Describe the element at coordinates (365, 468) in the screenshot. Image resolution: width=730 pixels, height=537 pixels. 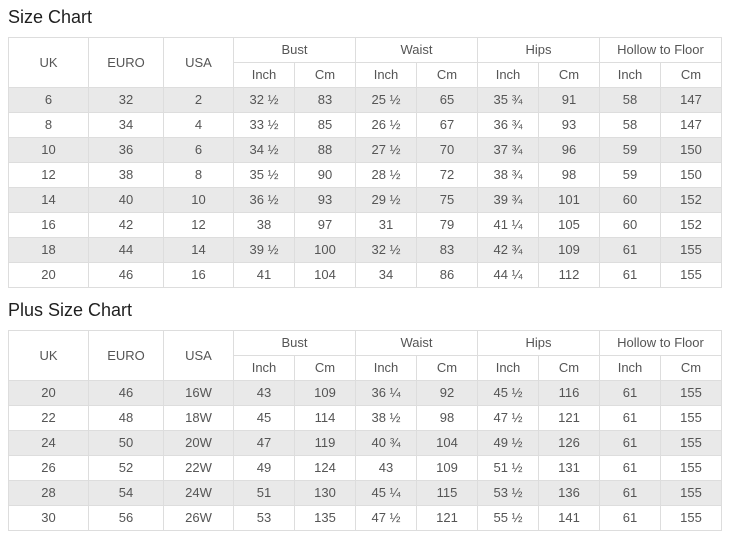
I see `table-row: 26 52 22W 49 124 43 109 51 ½ 131 61 155` at that location.